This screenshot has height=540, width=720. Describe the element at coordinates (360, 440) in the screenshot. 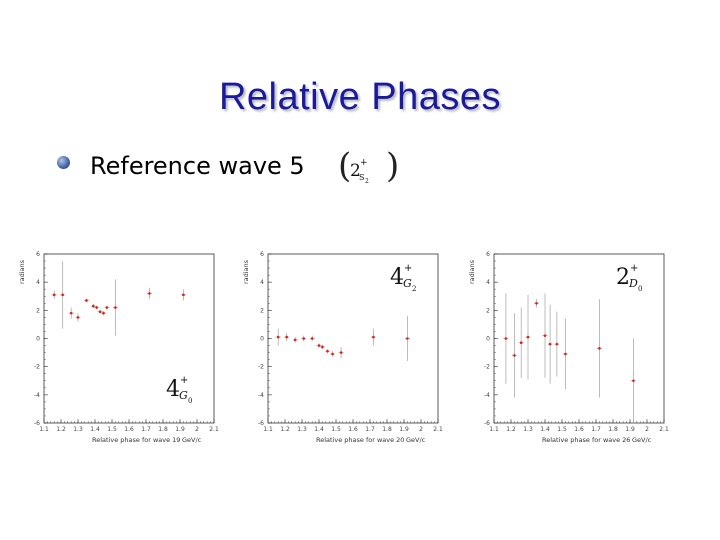

I see `x-axis-label: Relative phase for wave 20` at that location.